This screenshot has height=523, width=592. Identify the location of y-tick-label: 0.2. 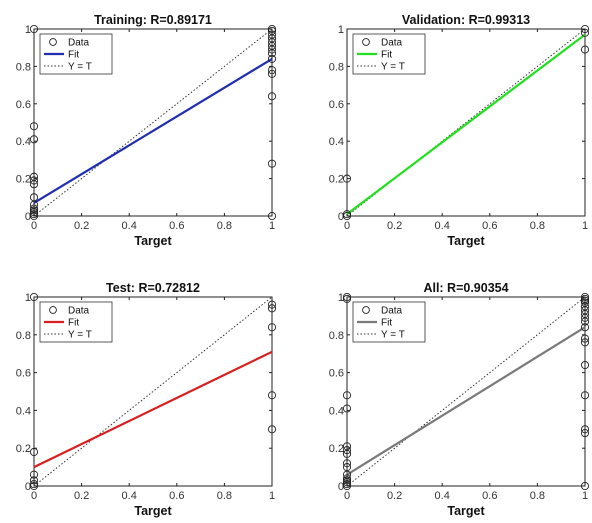
(336, 449).